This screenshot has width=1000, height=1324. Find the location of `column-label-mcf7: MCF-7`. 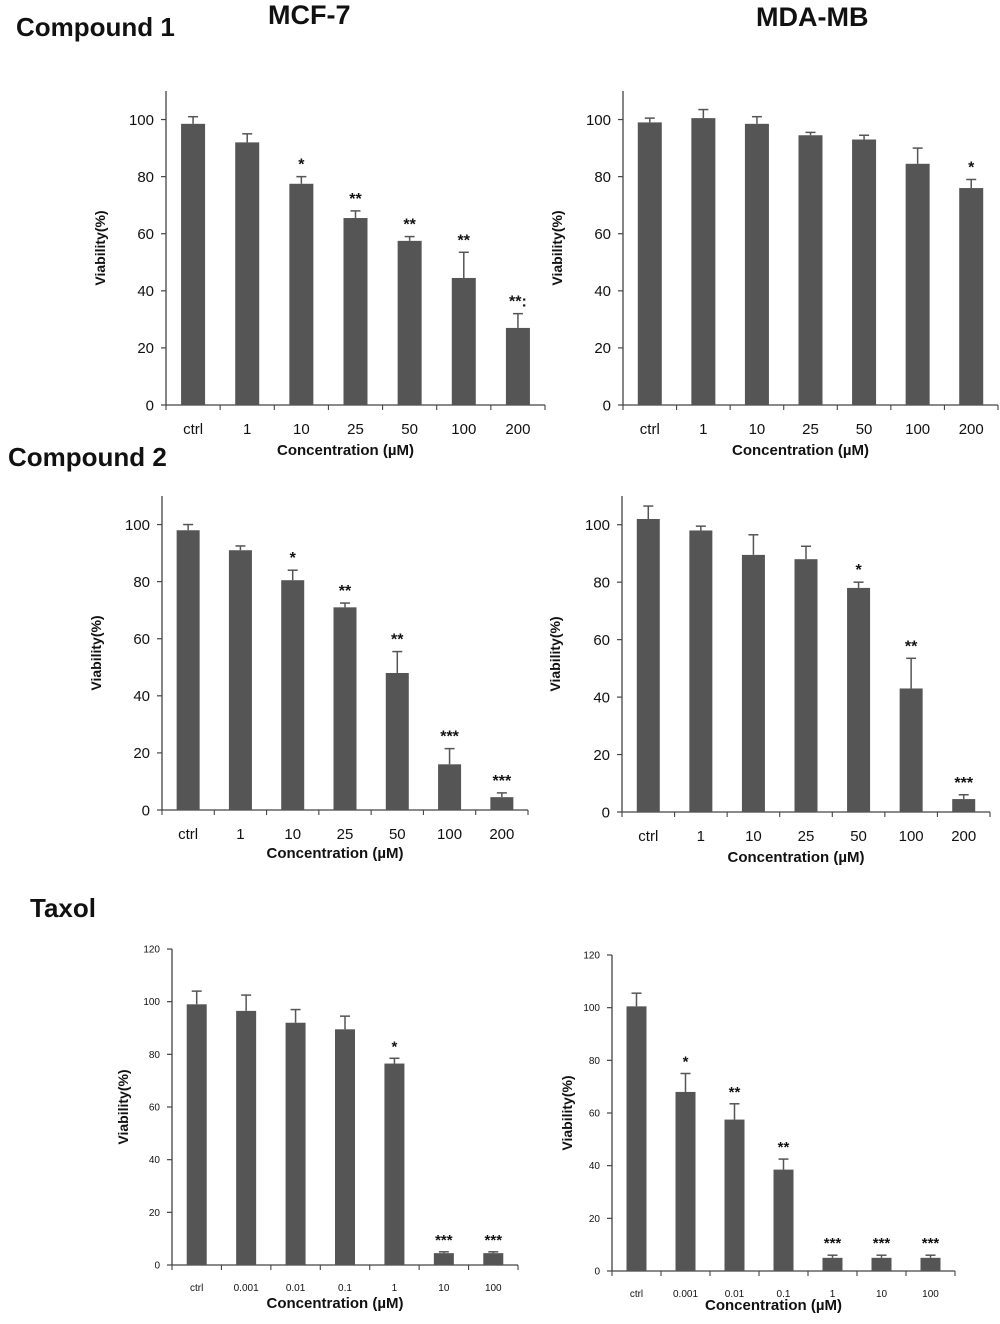

column-label-mcf7: MCF-7 is located at coordinates (309, 15).